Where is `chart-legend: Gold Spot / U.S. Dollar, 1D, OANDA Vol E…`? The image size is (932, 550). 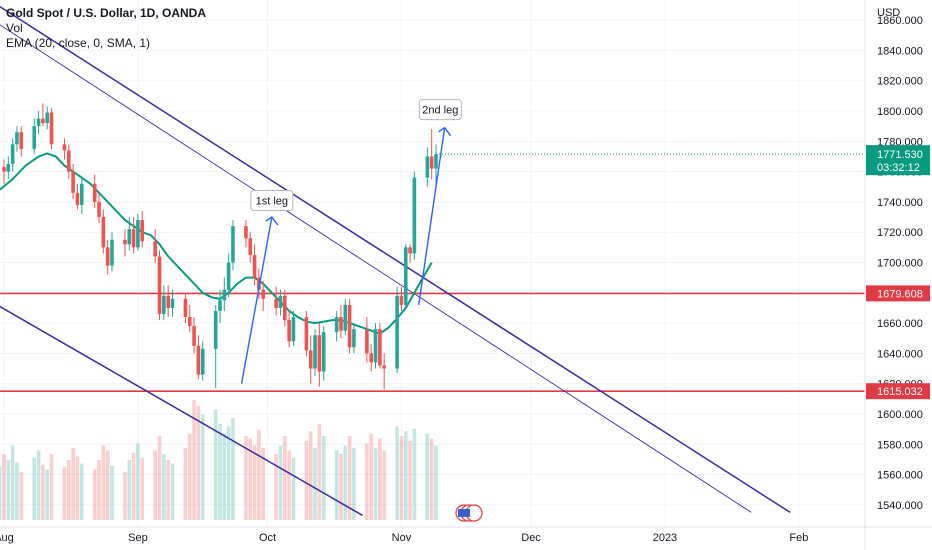 chart-legend: Gold Spot / U.S. Dollar, 1D, OANDA Vol E… is located at coordinates (106, 28).